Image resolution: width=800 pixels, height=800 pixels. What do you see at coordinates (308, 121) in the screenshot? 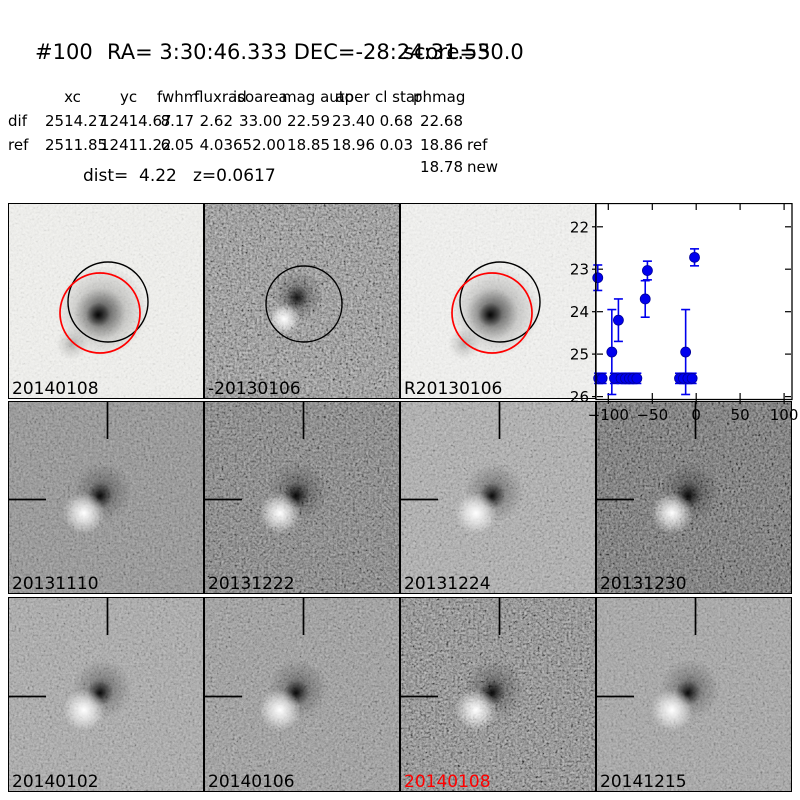
I see `cell-dif-mag-auto: 22.59` at bounding box center [308, 121].